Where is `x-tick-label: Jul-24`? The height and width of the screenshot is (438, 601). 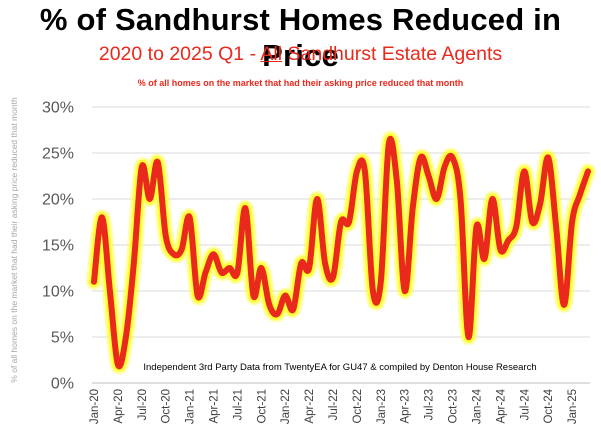
x-tick-label: Jul-24 is located at coordinates (525, 404).